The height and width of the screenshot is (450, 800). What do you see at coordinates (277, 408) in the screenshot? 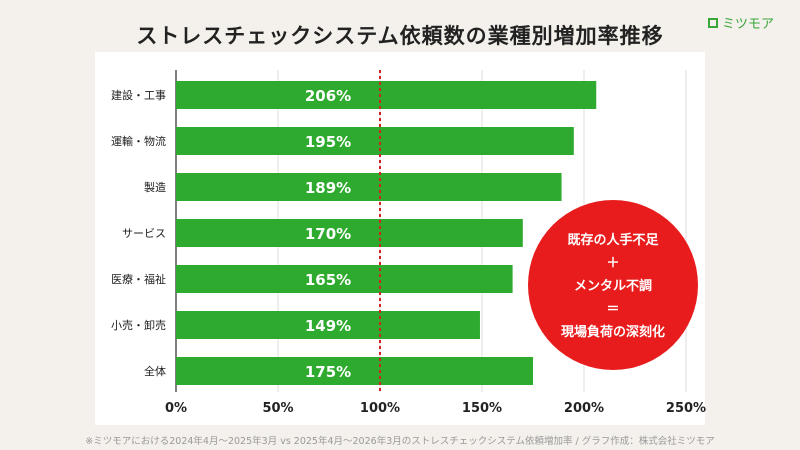
I see `x-tick-label: 50%` at bounding box center [277, 408].